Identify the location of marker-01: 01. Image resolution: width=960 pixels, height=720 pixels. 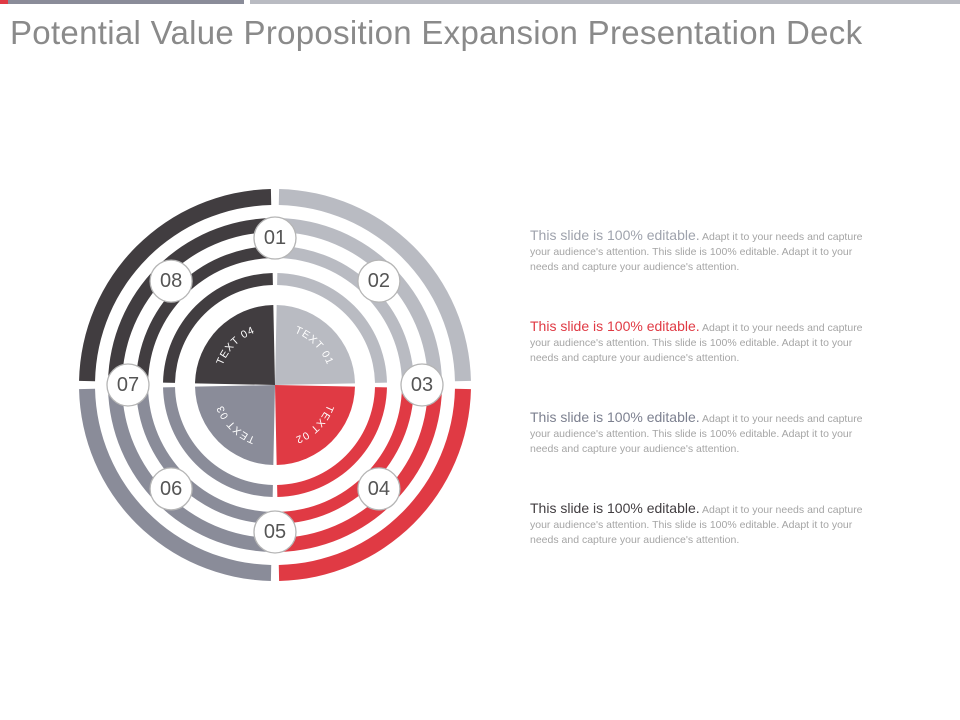
(275, 238).